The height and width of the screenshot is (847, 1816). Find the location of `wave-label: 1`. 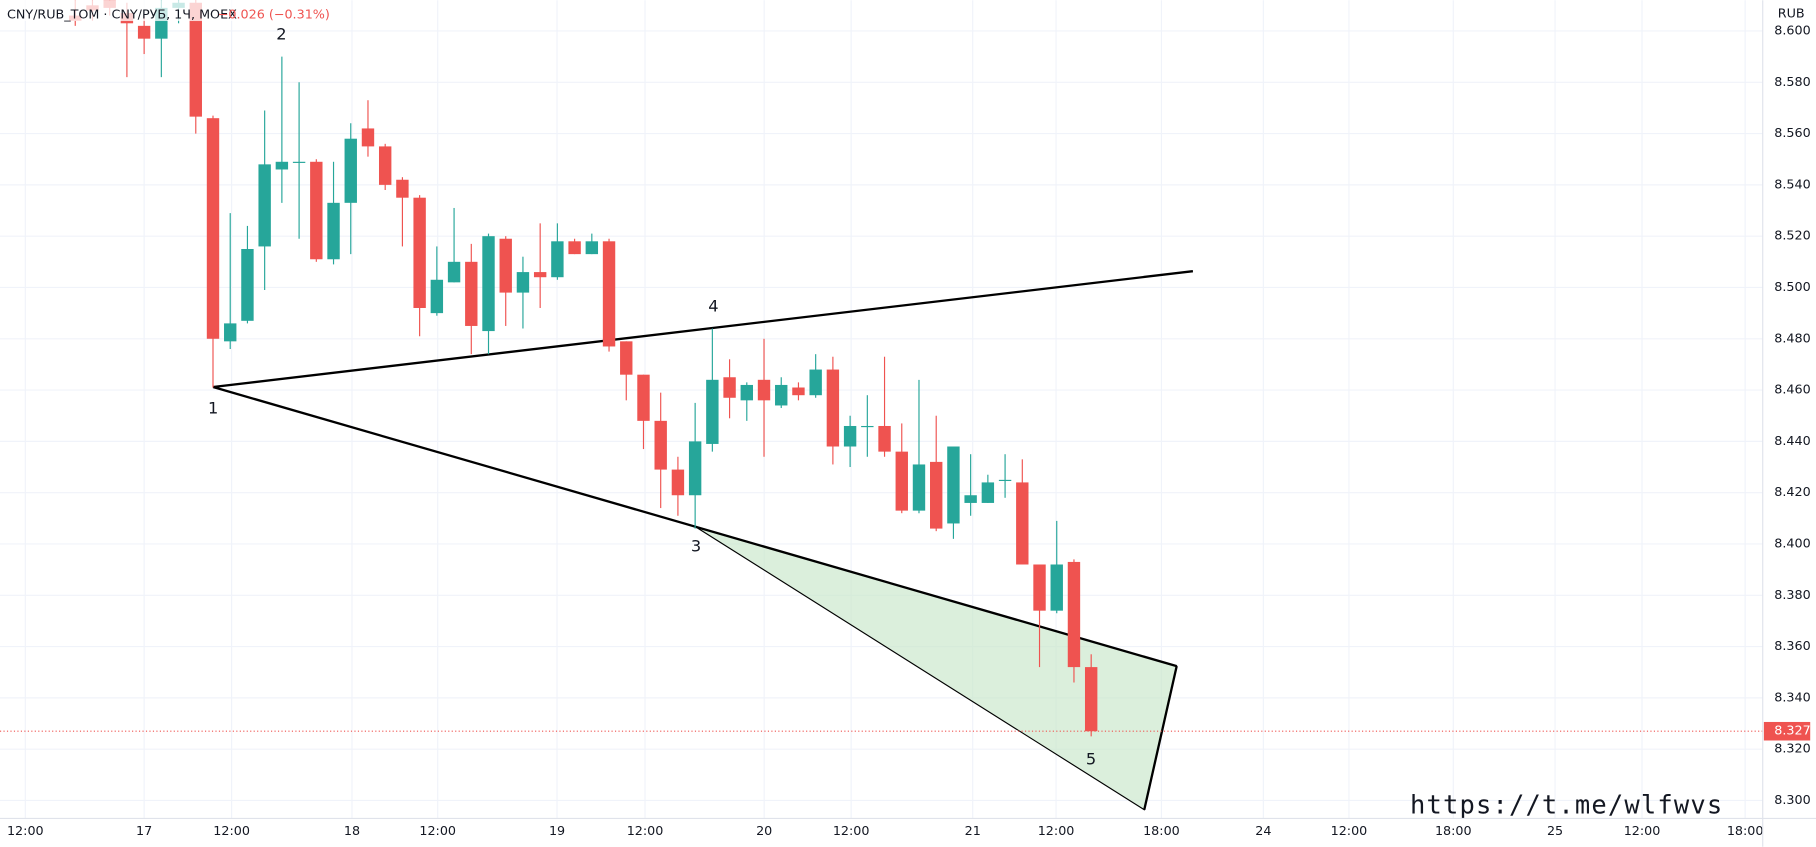

wave-label: 1 is located at coordinates (213, 408).